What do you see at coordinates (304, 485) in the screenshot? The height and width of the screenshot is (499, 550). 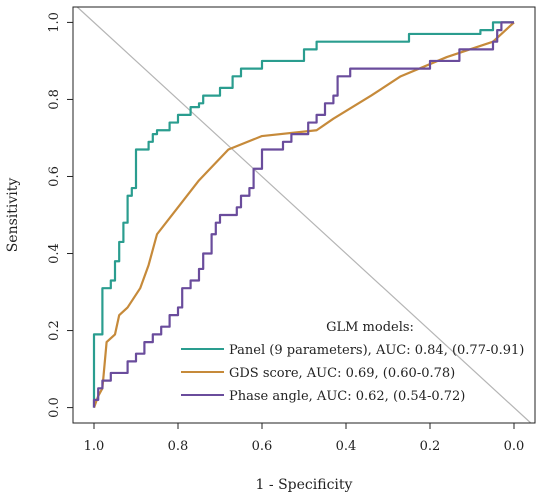 I see `x-axis-label: 1 - Specificity` at bounding box center [304, 485].